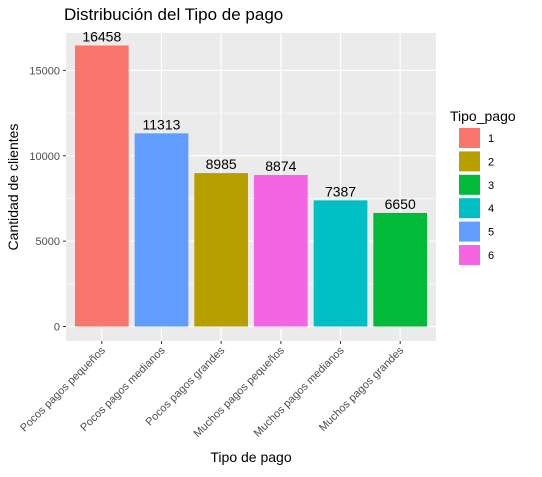 The image size is (542, 477). What do you see at coordinates (44, 71) in the screenshot?
I see `y-tick-label: 15000` at bounding box center [44, 71].